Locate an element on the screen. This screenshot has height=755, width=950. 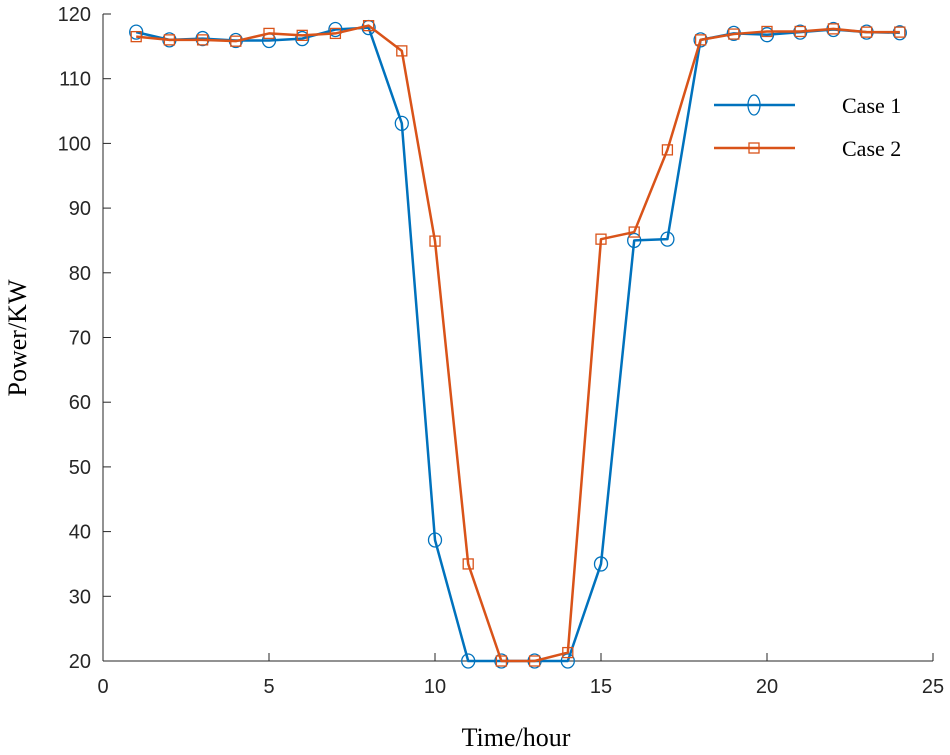
legend: Case 1 Case 2 is located at coordinates (807, 127).